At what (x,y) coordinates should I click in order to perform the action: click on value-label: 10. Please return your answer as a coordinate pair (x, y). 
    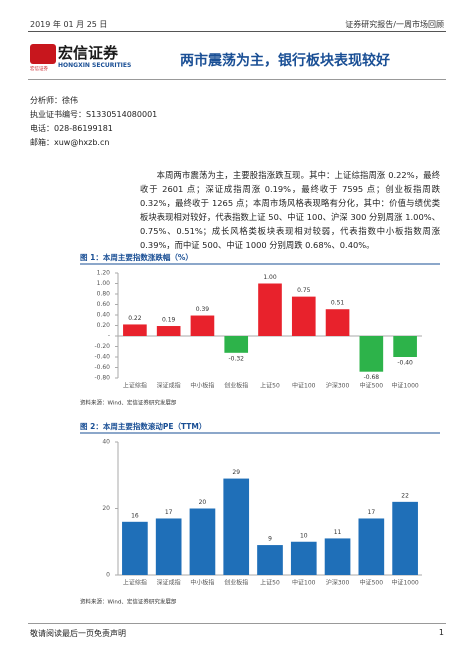
    Looking at the image, I should click on (304, 535).